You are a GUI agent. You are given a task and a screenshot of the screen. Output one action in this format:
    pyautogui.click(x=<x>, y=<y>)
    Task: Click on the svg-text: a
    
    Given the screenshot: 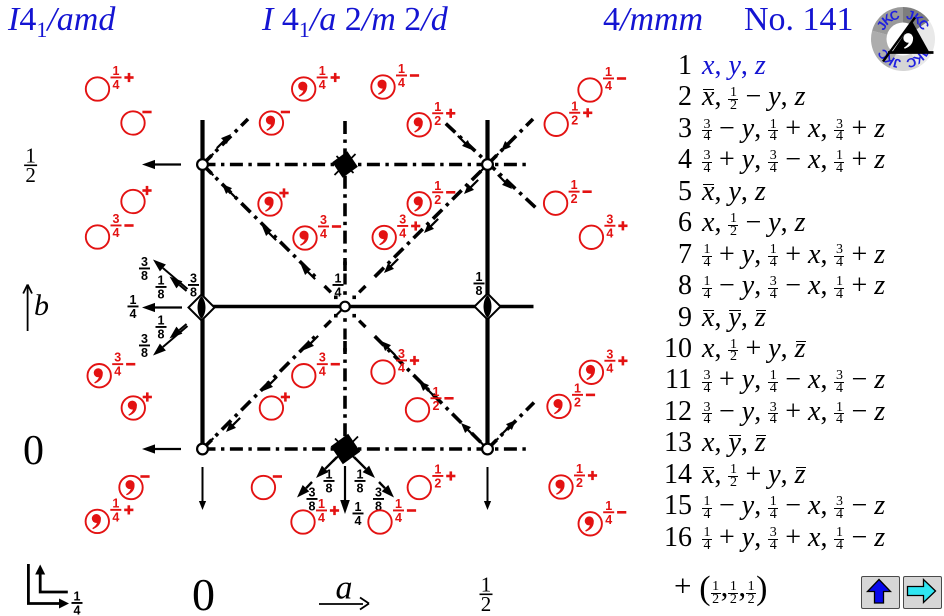 What is the action you would take?
    pyautogui.click(x=344, y=588)
    